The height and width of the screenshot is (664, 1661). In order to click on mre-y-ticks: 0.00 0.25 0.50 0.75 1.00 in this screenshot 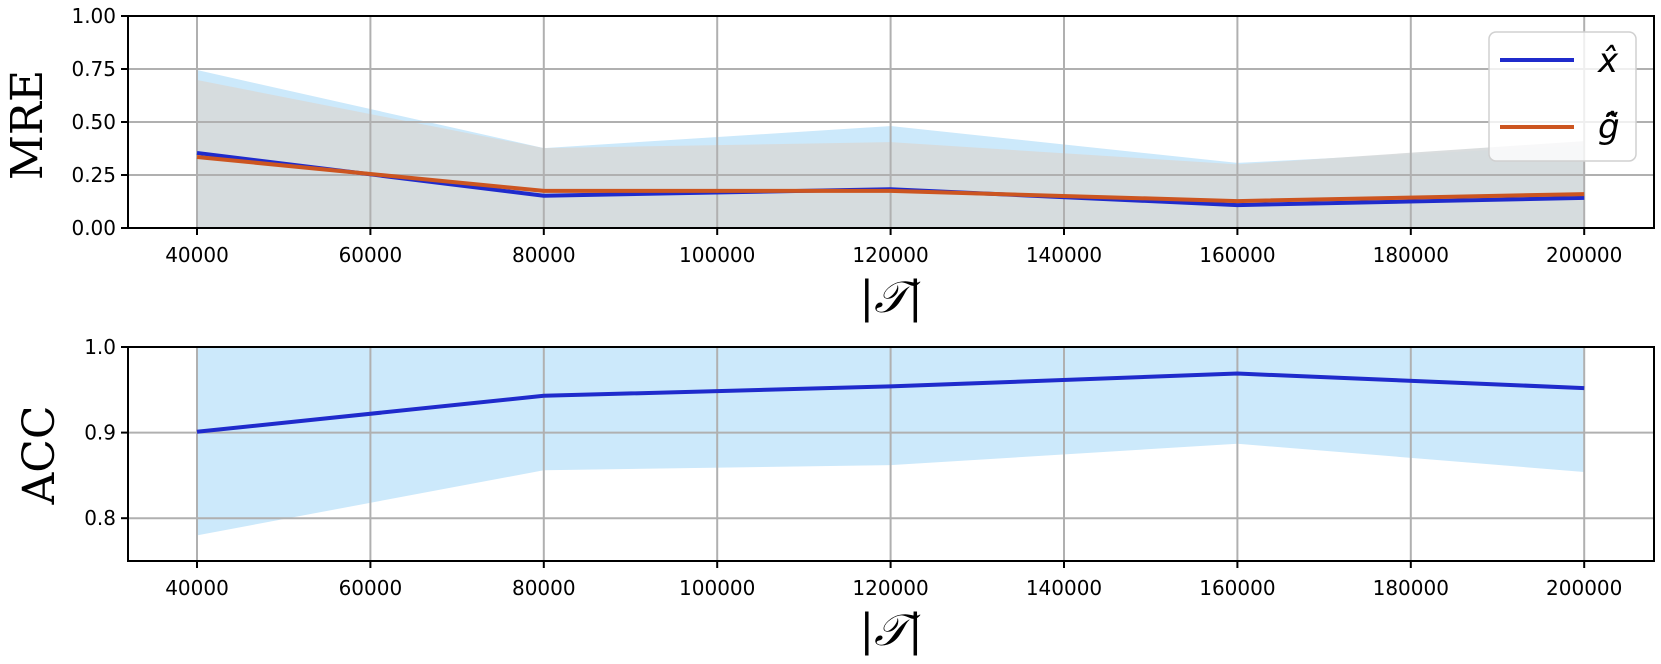, I will do `click(99, 122)`.